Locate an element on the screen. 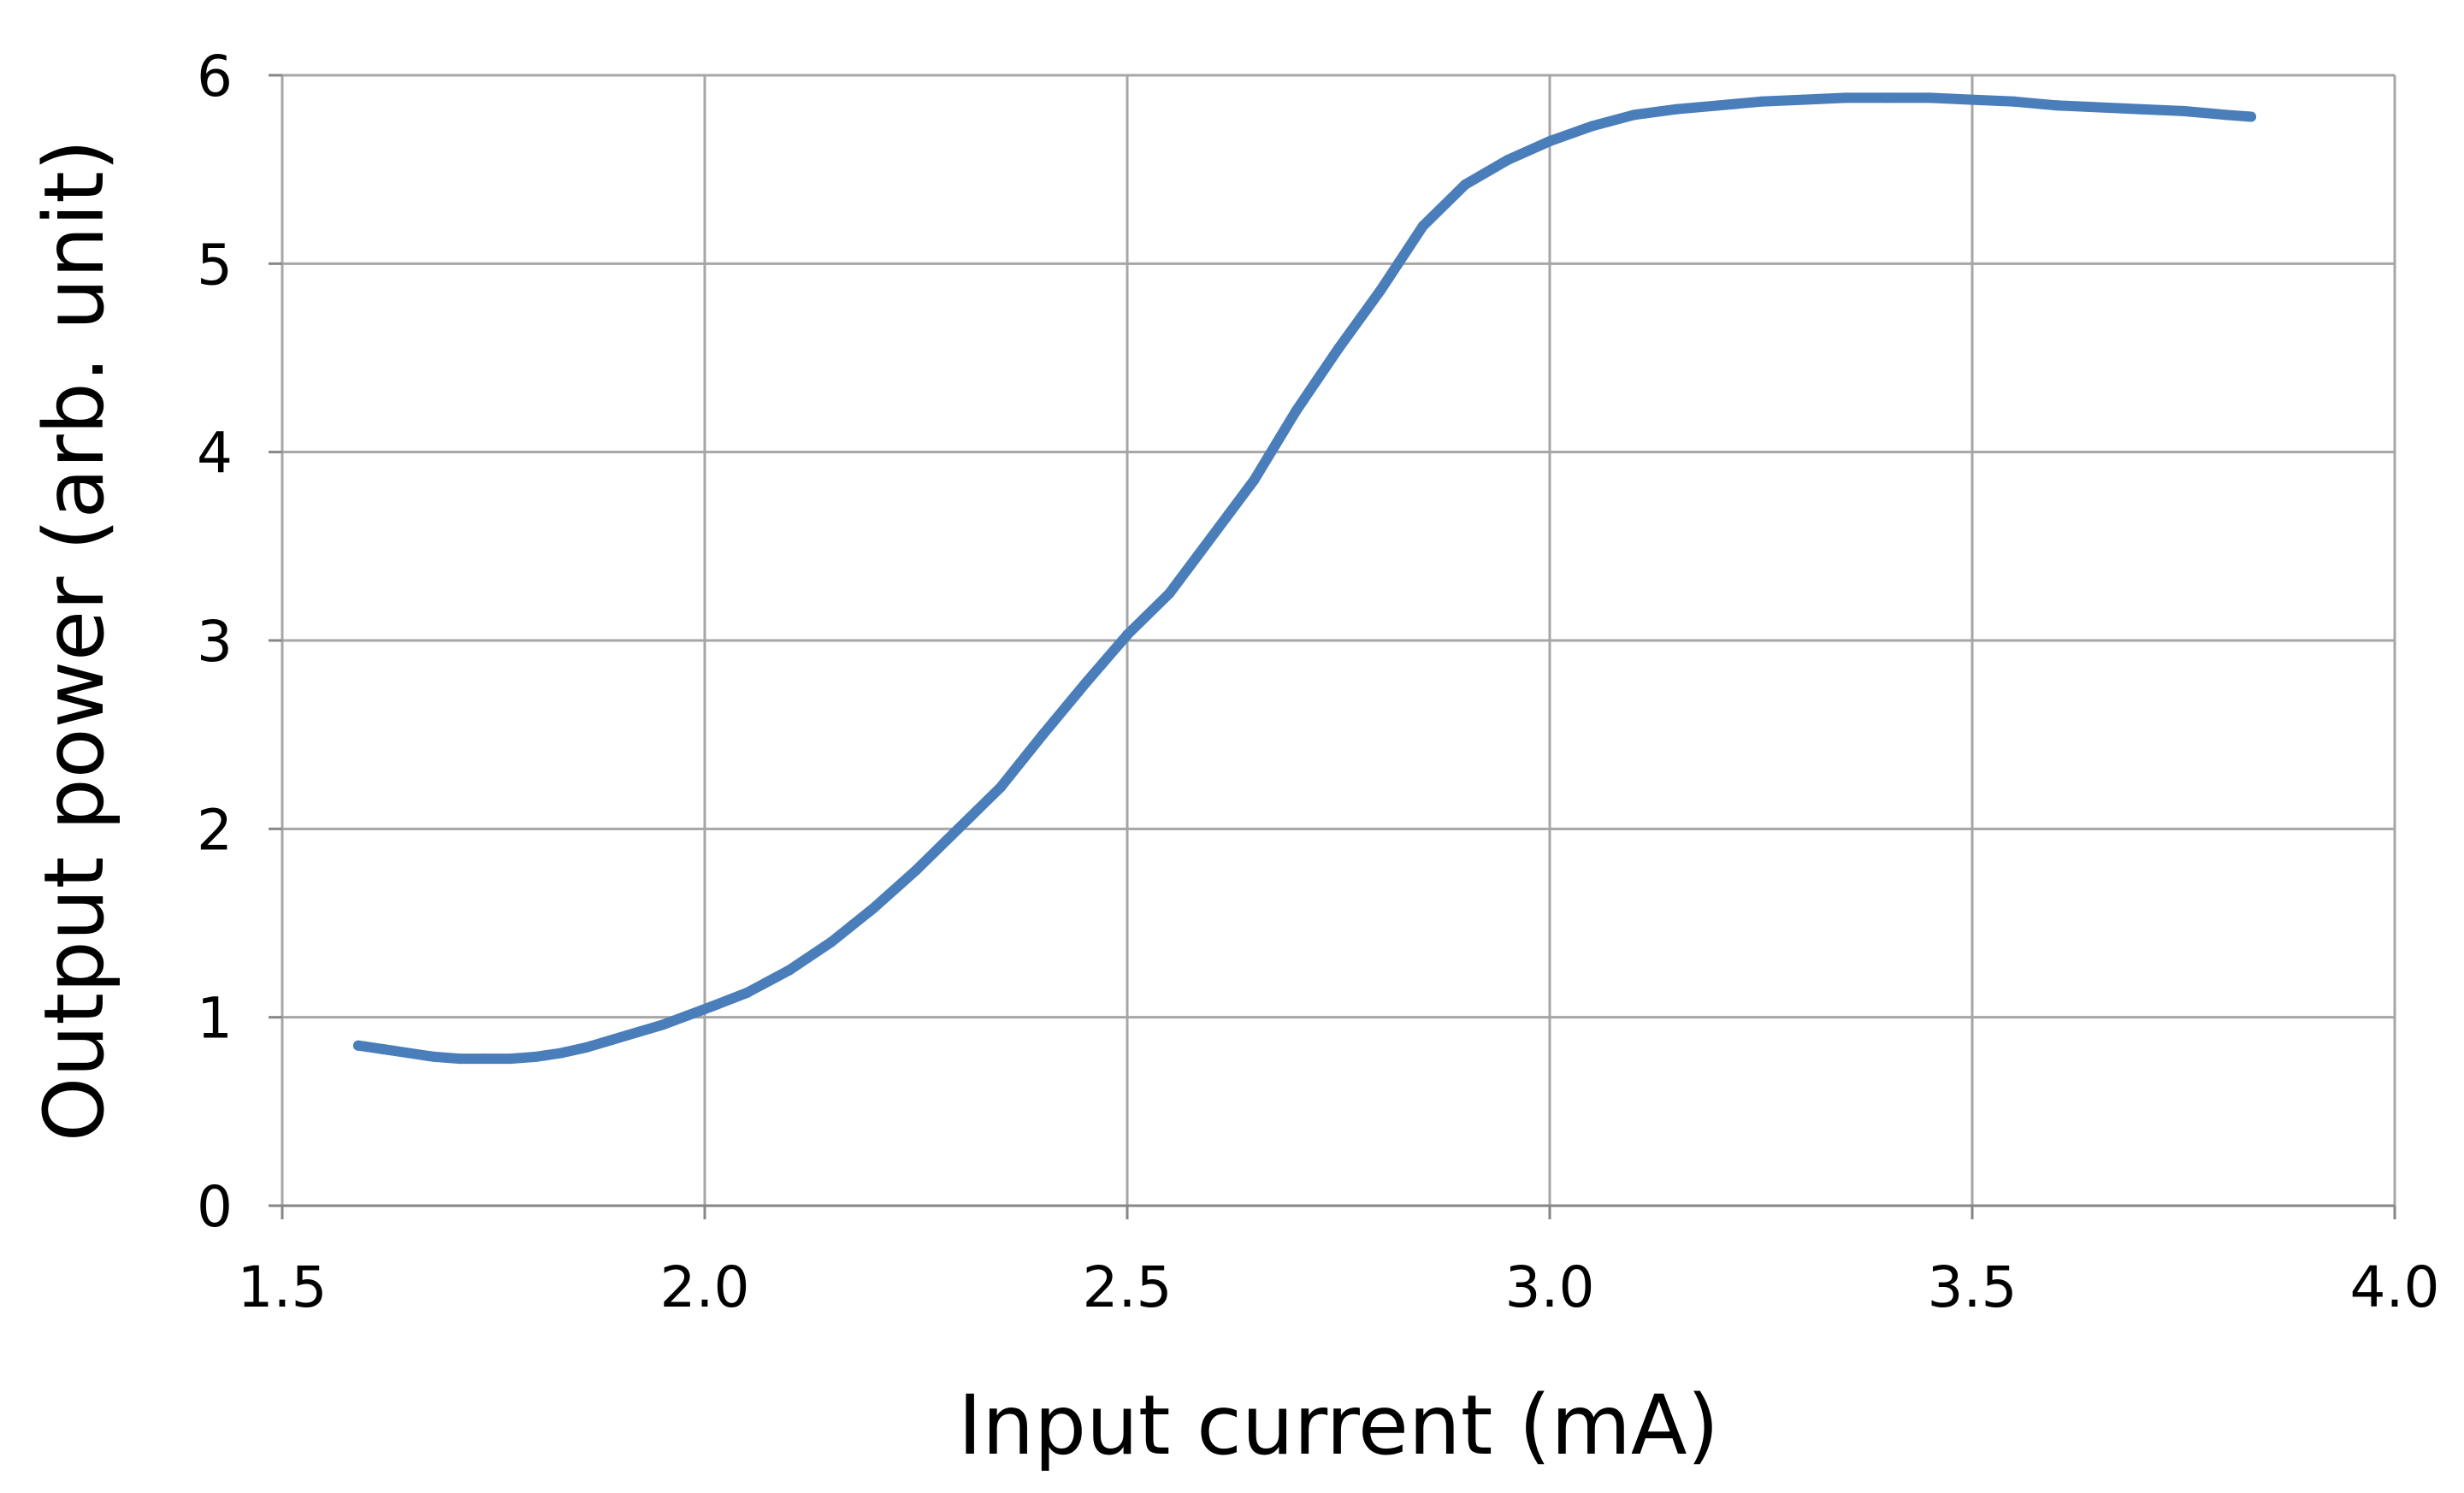 The height and width of the screenshot is (1493, 2464). x-tick-label: 2.0 is located at coordinates (705, 1287).